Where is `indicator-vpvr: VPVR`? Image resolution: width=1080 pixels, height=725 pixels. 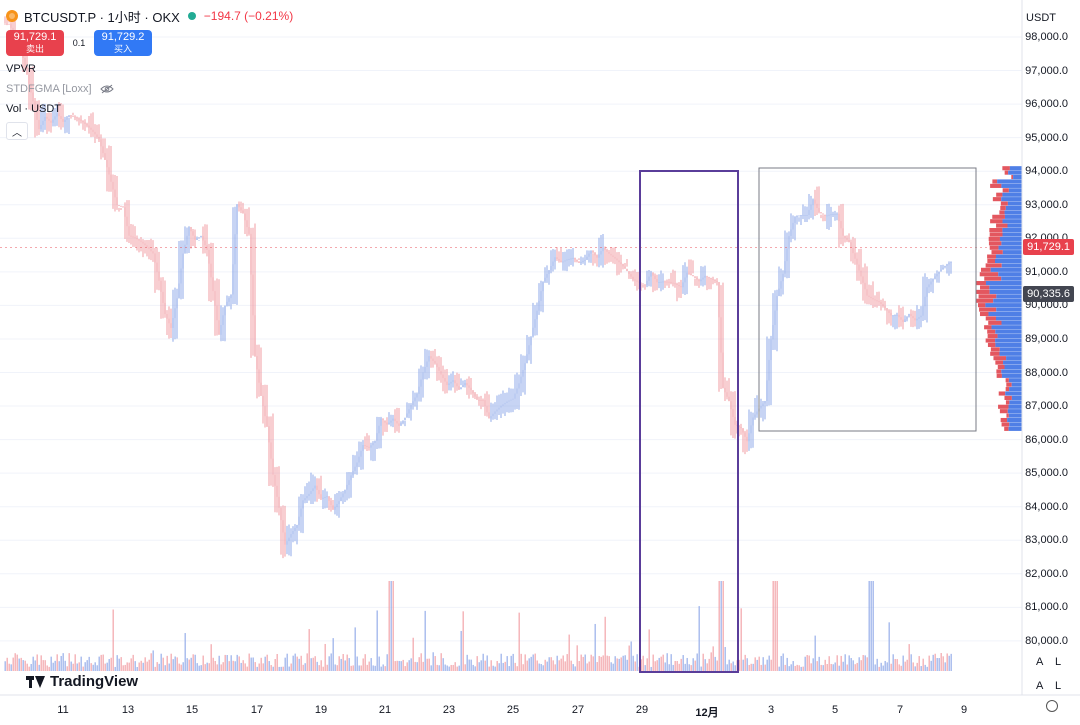
indicator-vpvr: VPVR is located at coordinates (149, 69).